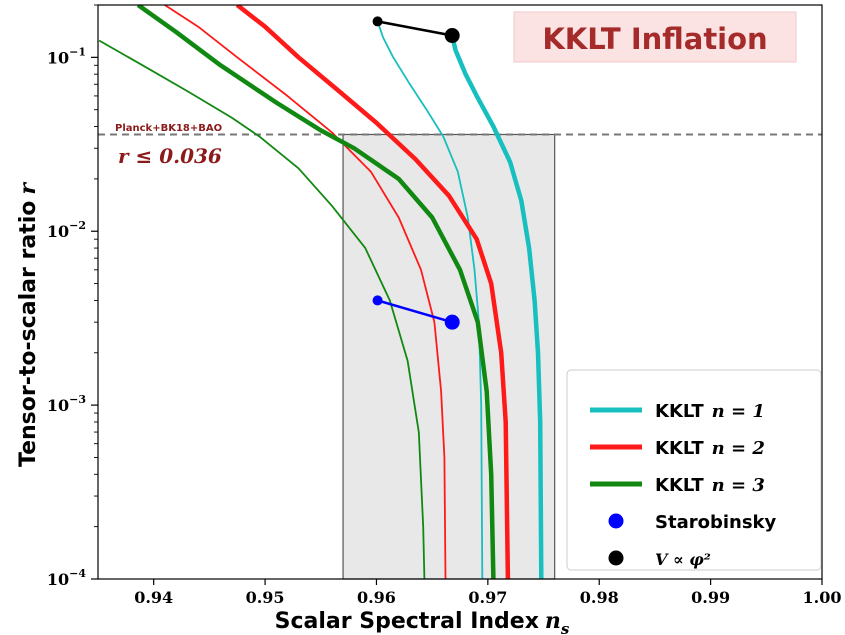 Image resolution: width=845 pixels, height=635 pixels. I want to click on y-axis-label-text: Tensor-to-scalar ratio, so click(28, 334).